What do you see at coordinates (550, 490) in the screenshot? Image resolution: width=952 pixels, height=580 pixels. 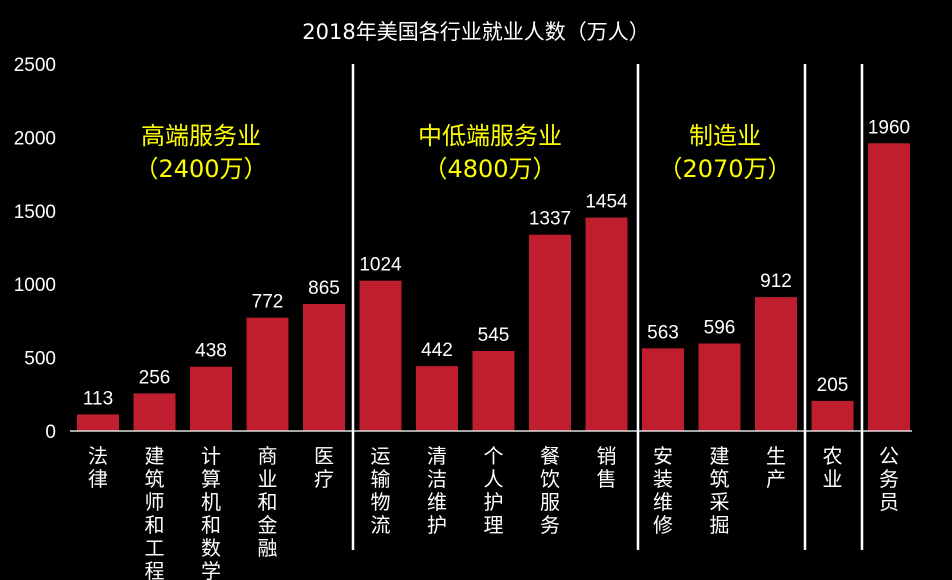 I see `x-tick-label: 餐饮服务` at bounding box center [550, 490].